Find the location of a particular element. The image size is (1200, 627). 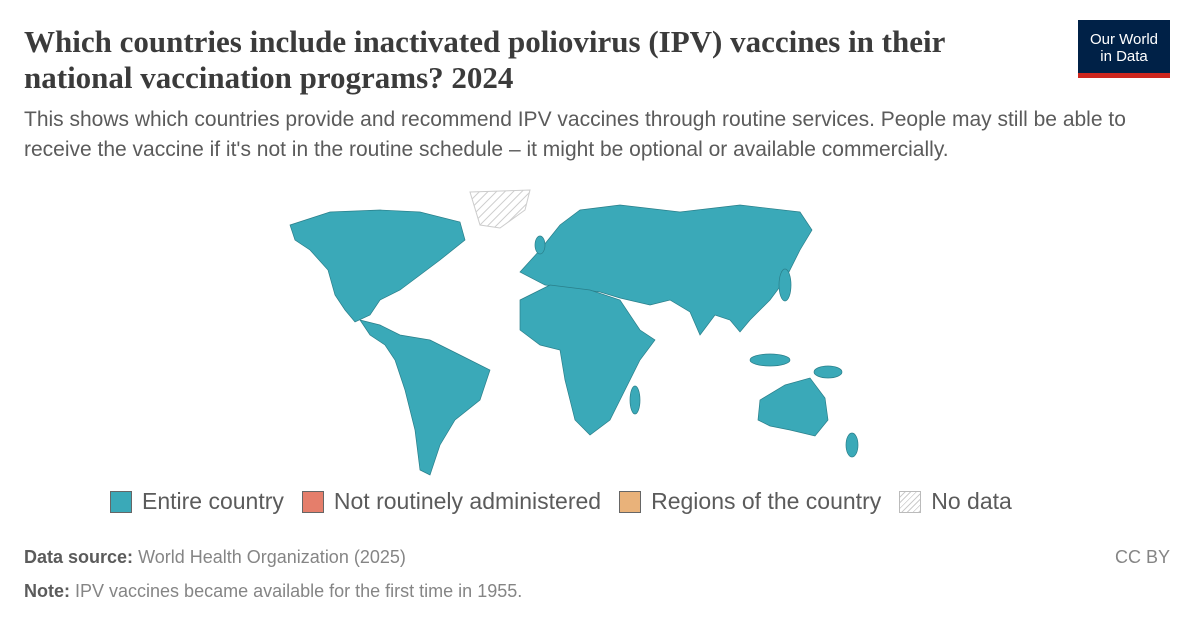

legend-item: Regions of the country is located at coordinates (750, 501).